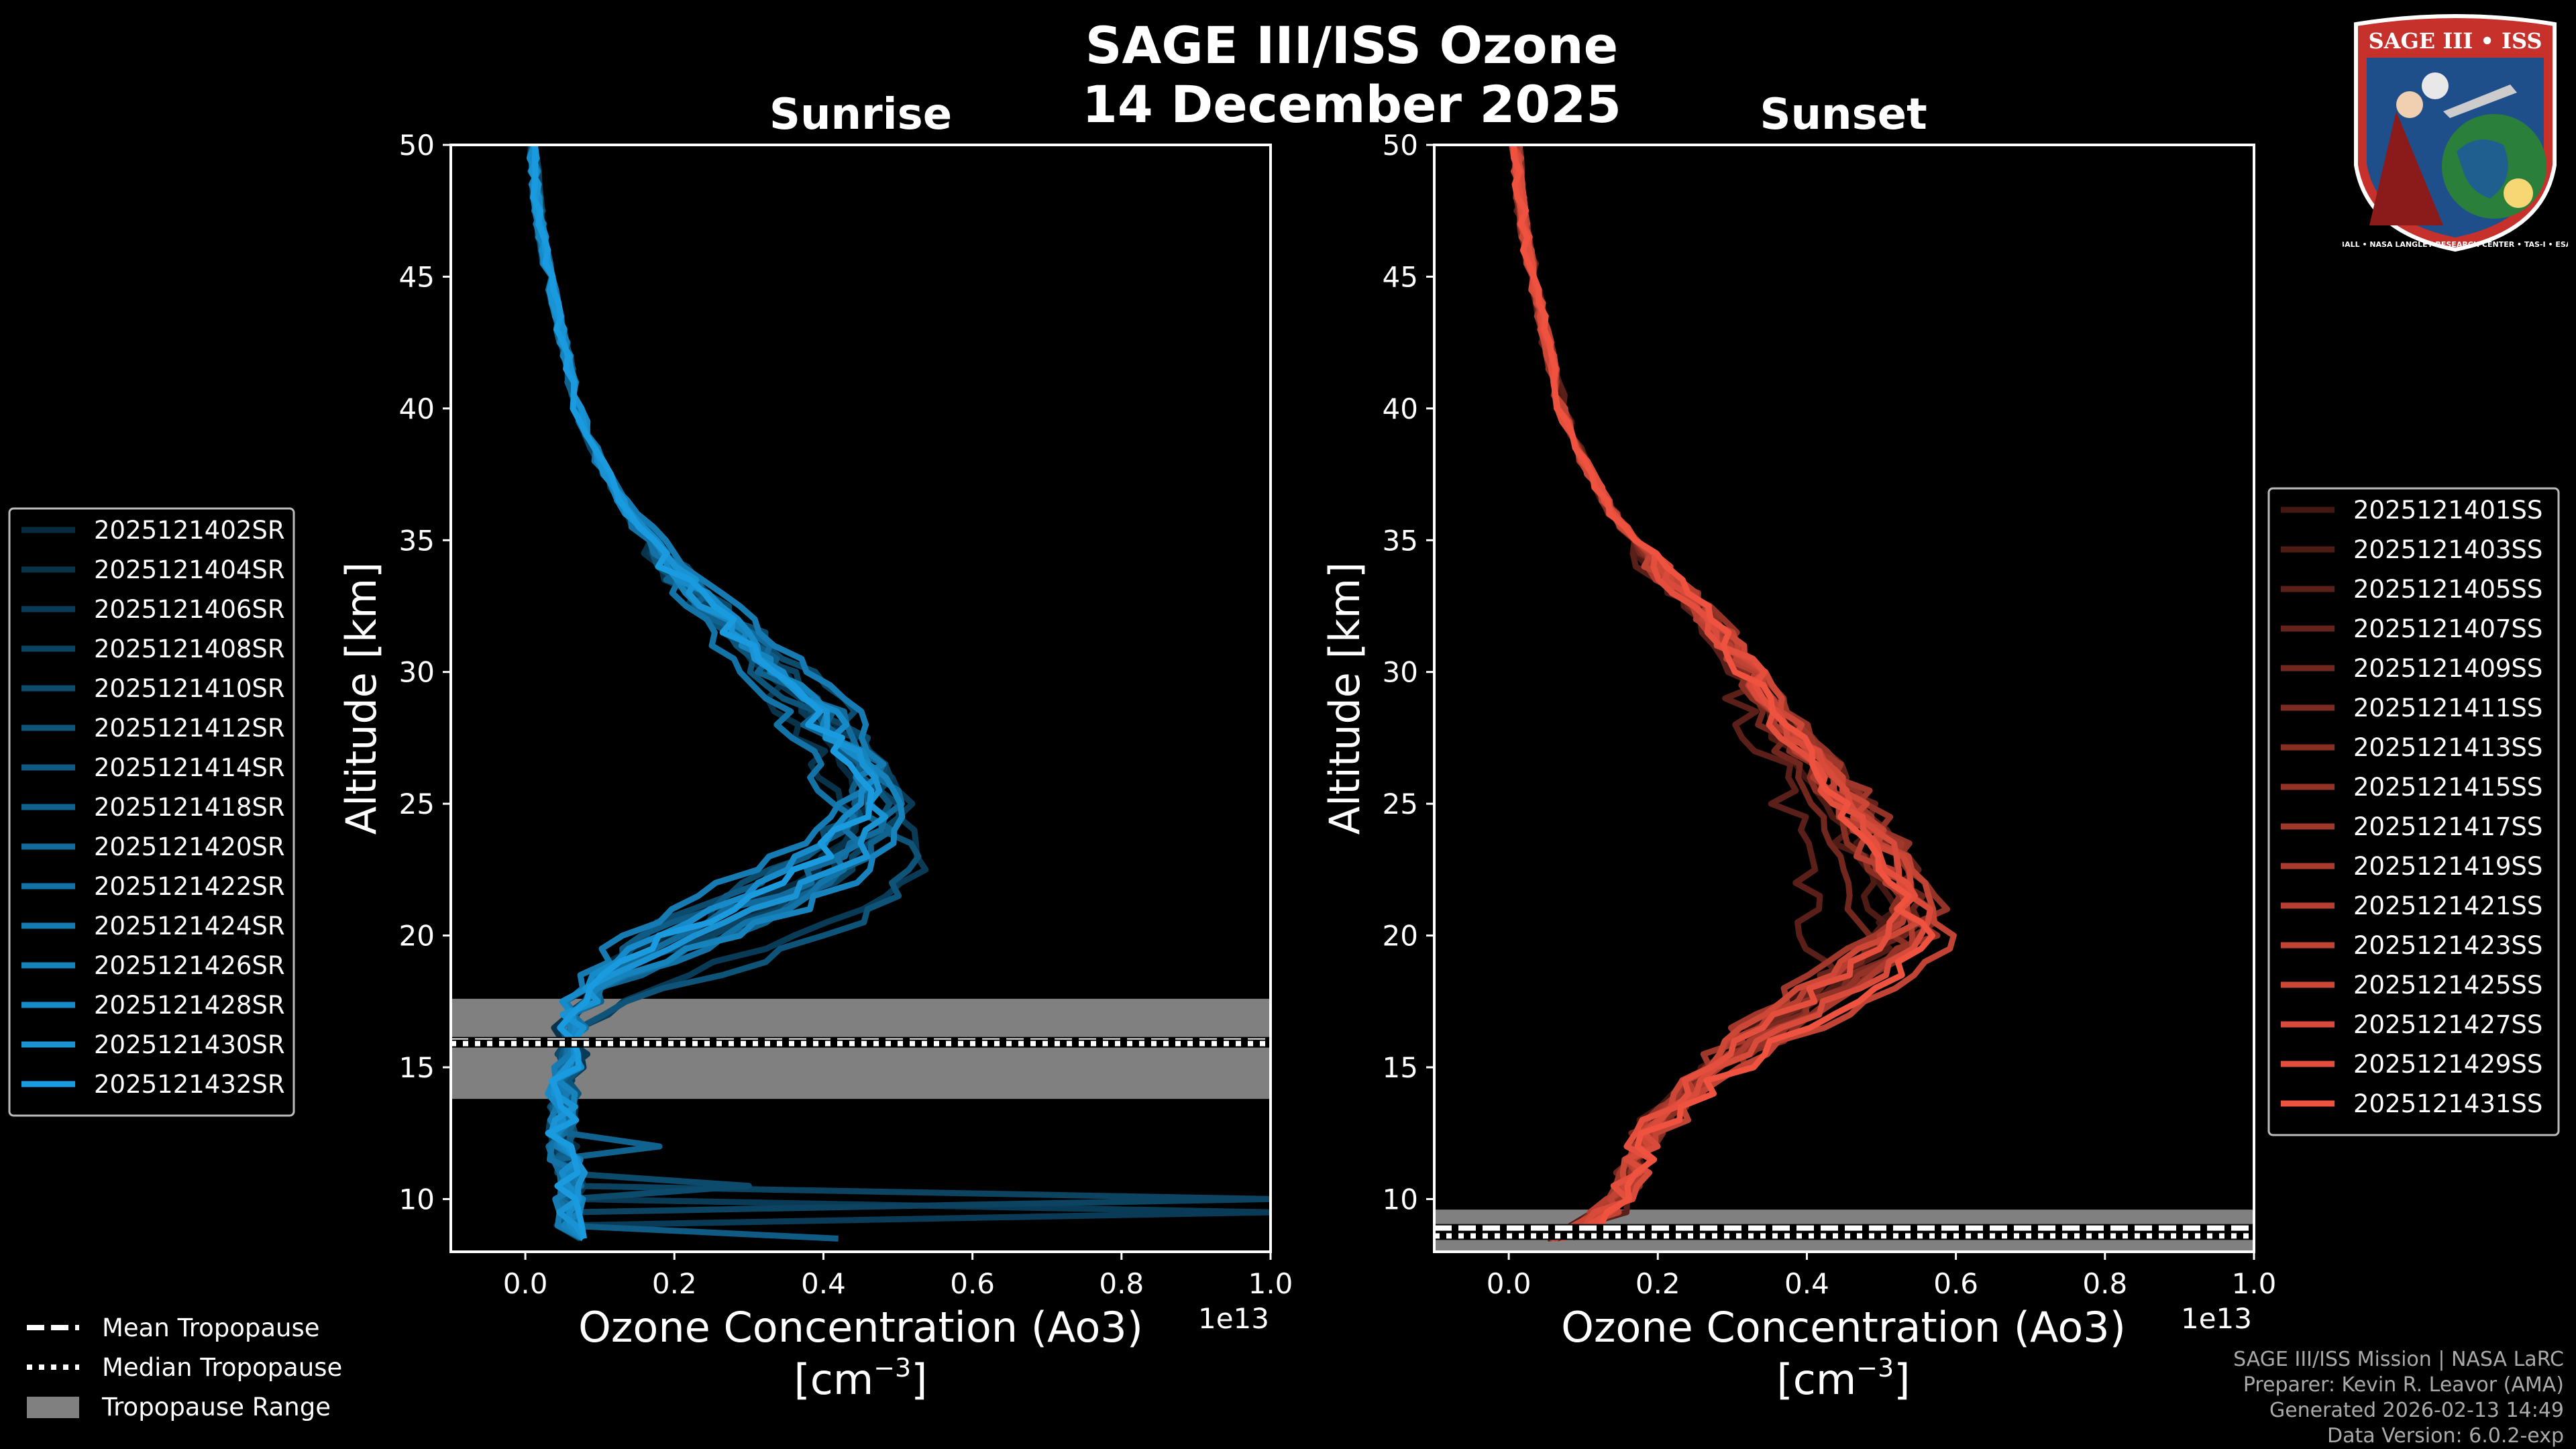 This screenshot has width=2576, height=1449. What do you see at coordinates (2104, 1283) in the screenshot?
I see `sunset-xtick-label: 0.8` at bounding box center [2104, 1283].